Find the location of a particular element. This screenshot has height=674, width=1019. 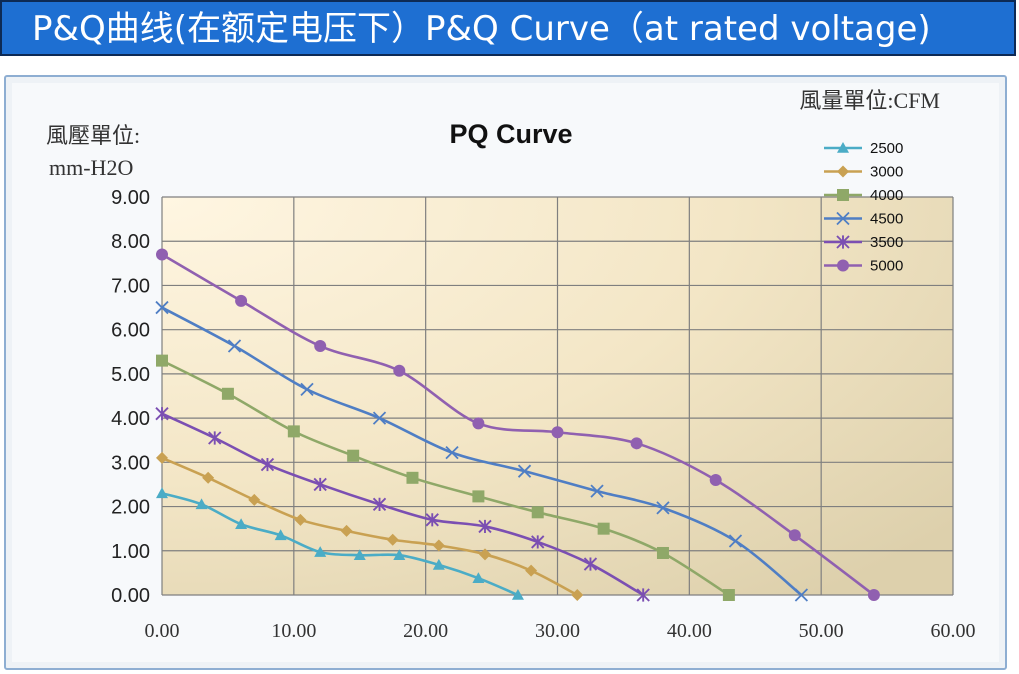

legend-3500-label: 3500 is located at coordinates (886, 242).